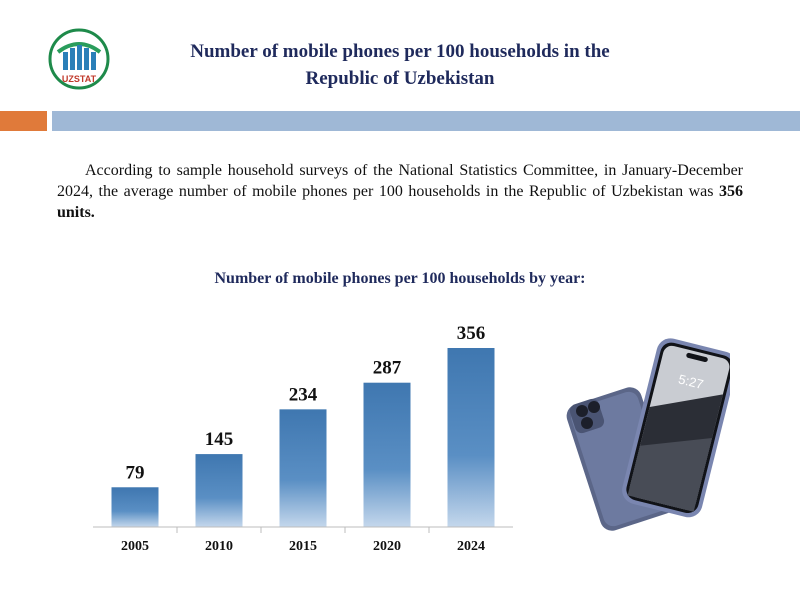 The width and height of the screenshot is (800, 600). What do you see at coordinates (219, 439) in the screenshot?
I see `data-label-2010: 145` at bounding box center [219, 439].